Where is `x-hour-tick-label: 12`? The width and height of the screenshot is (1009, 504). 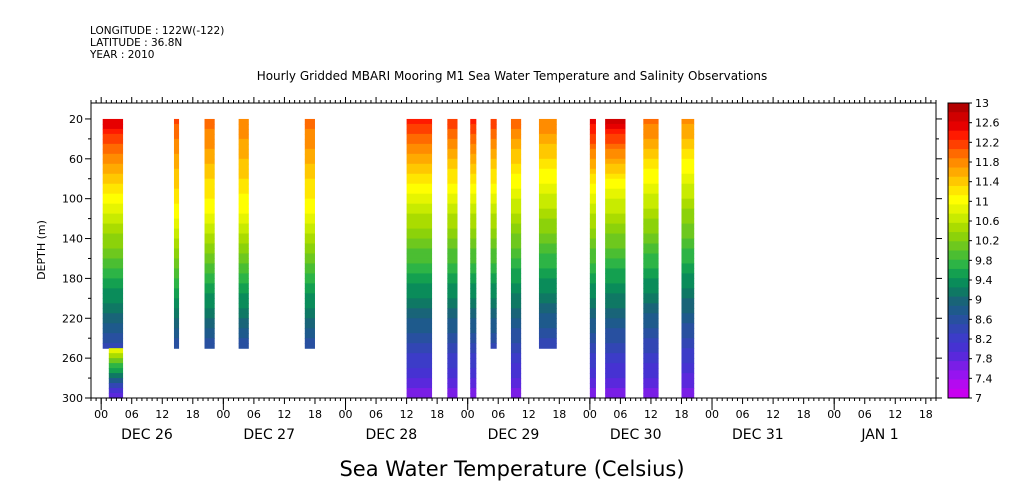
x-hour-tick-label: 12 is located at coordinates (773, 414).